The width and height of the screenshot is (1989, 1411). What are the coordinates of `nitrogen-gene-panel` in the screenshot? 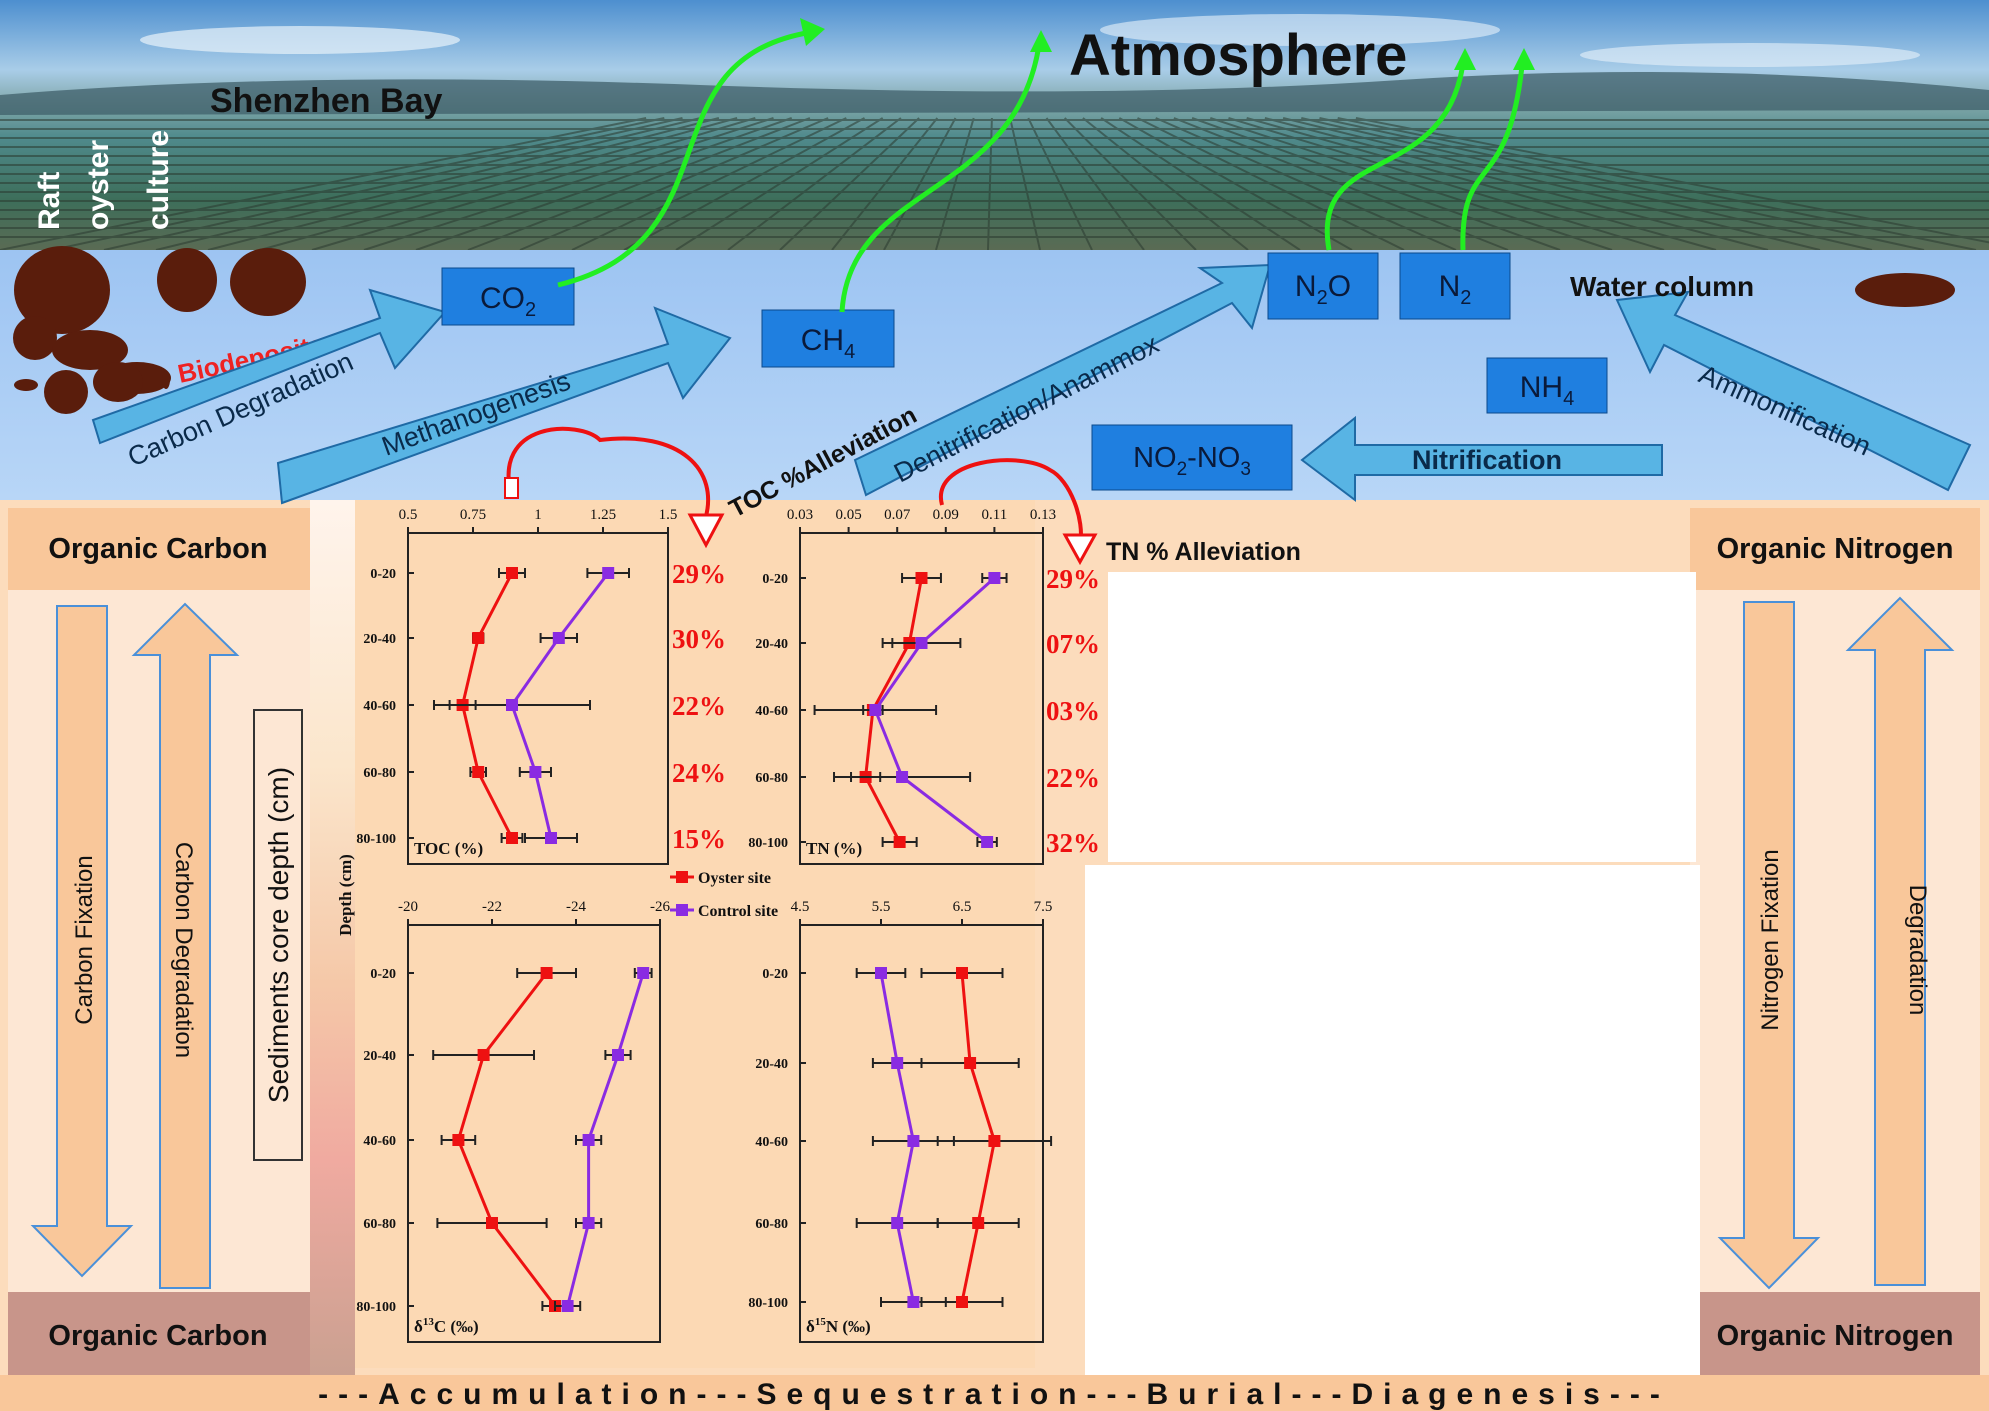 It's located at (1402, 717).